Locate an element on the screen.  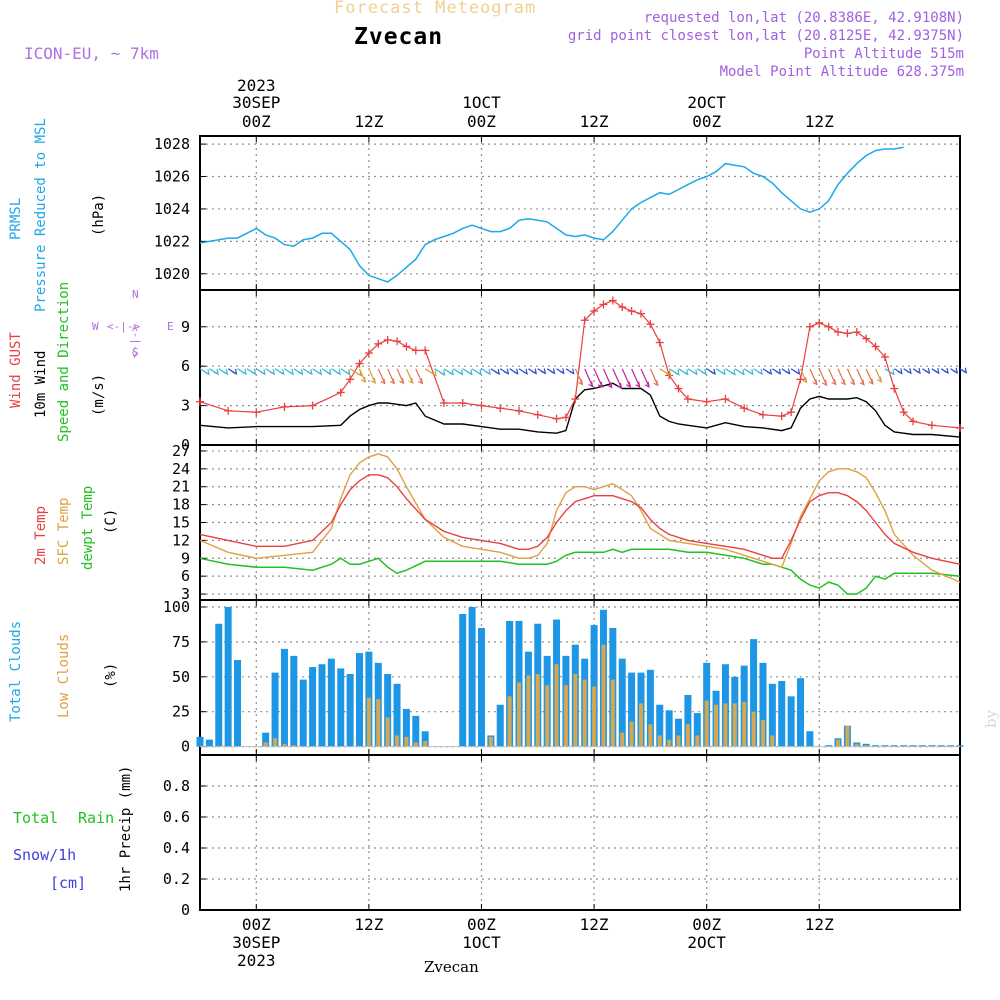
snow-unit: [cm] is located at coordinates (68, 883).